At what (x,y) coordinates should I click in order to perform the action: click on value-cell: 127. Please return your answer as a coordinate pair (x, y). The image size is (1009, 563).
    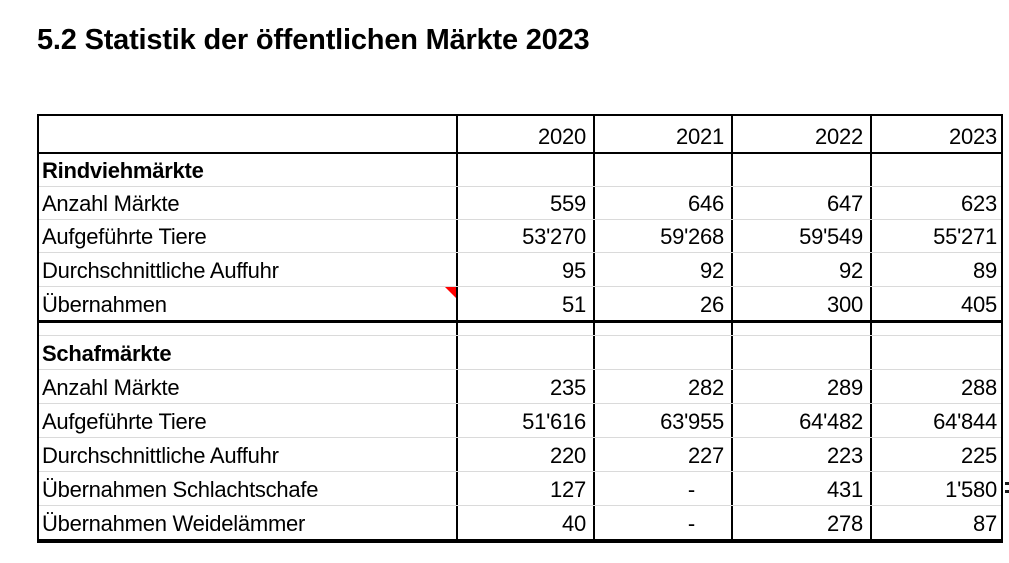
    Looking at the image, I should click on (526, 488).